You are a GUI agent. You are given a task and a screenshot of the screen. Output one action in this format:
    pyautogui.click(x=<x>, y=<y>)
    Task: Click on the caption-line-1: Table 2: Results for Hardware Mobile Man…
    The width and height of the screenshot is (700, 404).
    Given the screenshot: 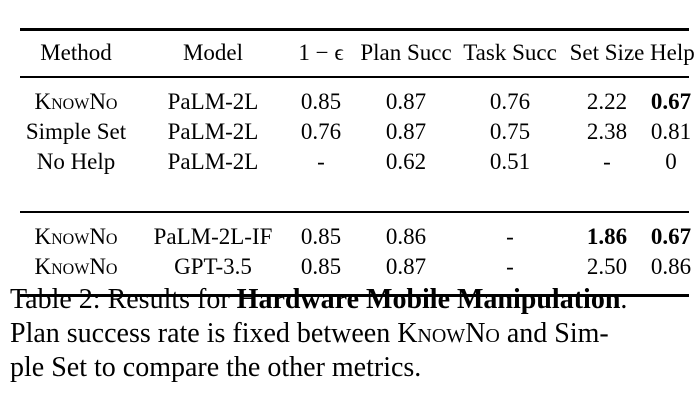 What is the action you would take?
    pyautogui.click(x=355, y=301)
    